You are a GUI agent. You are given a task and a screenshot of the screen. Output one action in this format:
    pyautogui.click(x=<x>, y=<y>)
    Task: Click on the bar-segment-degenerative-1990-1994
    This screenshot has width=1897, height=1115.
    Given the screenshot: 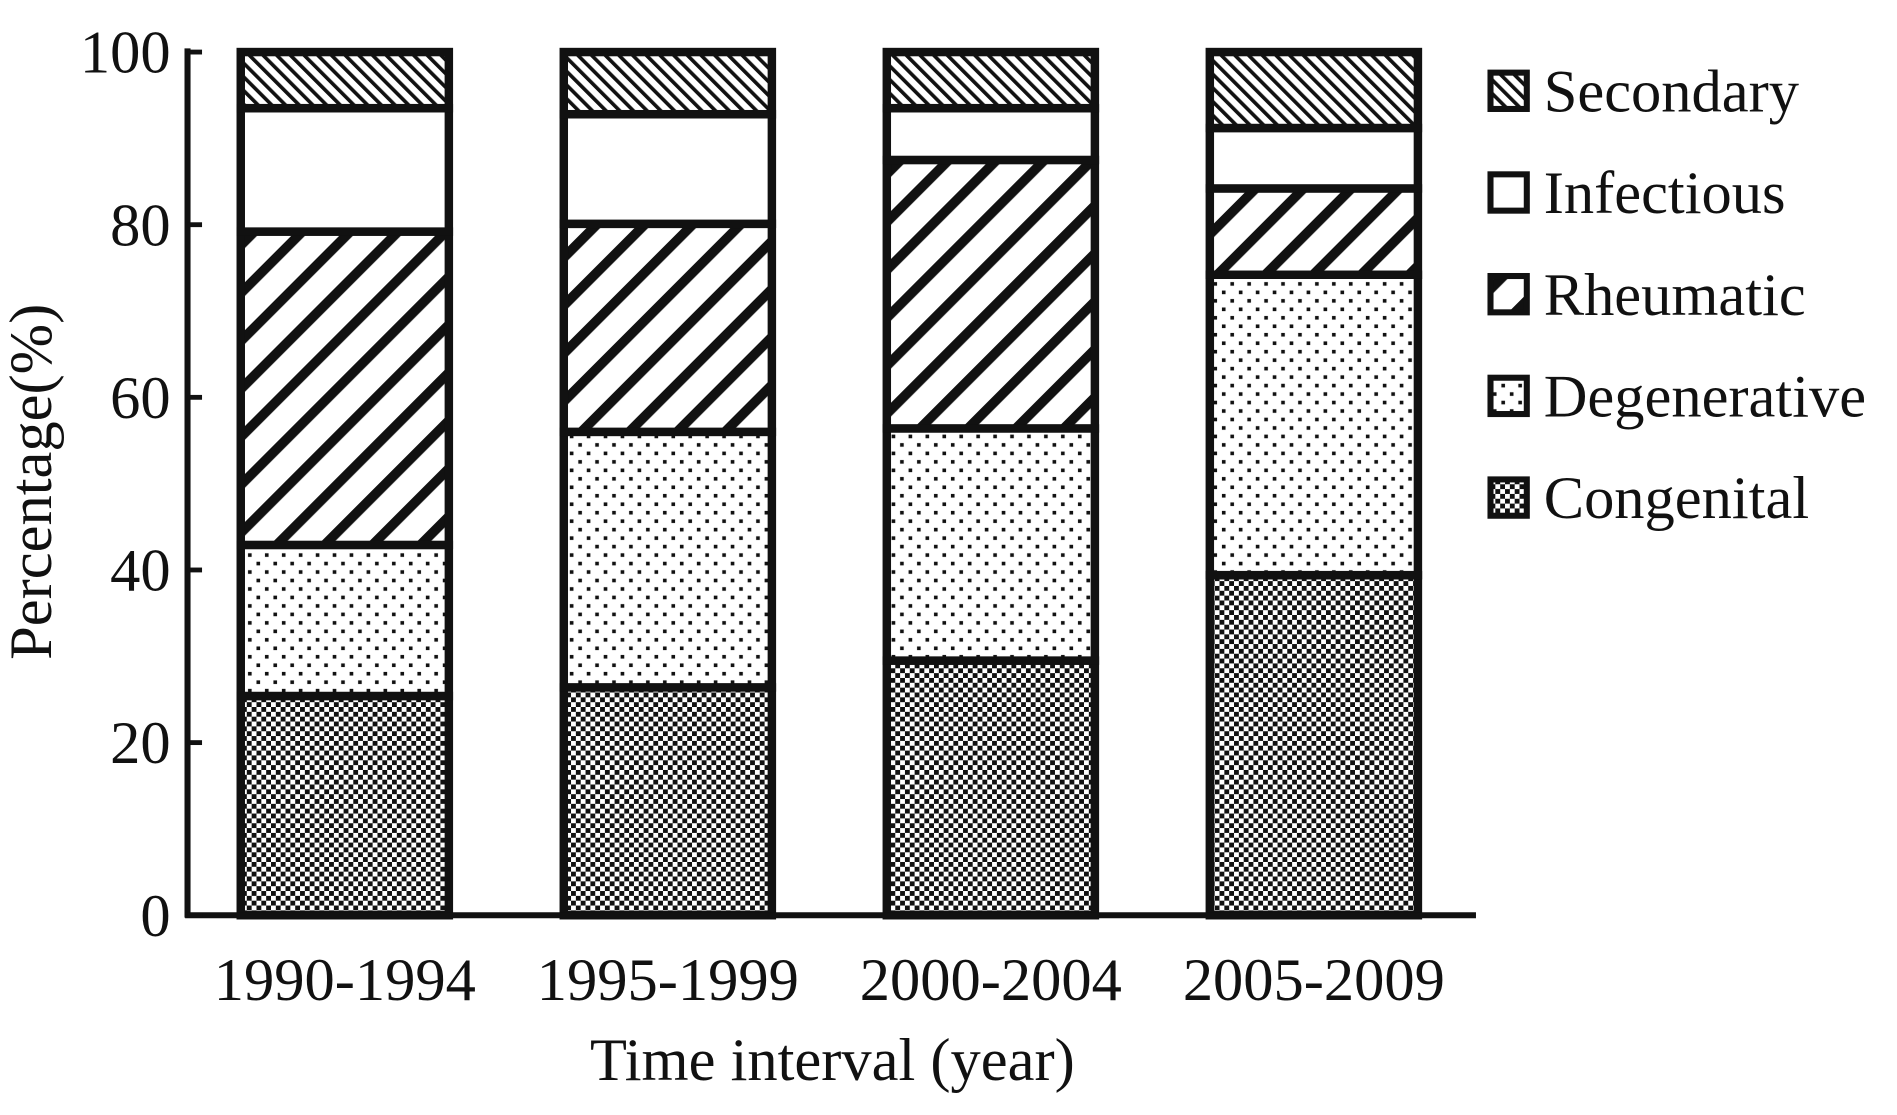 What is the action you would take?
    pyautogui.click(x=345, y=620)
    